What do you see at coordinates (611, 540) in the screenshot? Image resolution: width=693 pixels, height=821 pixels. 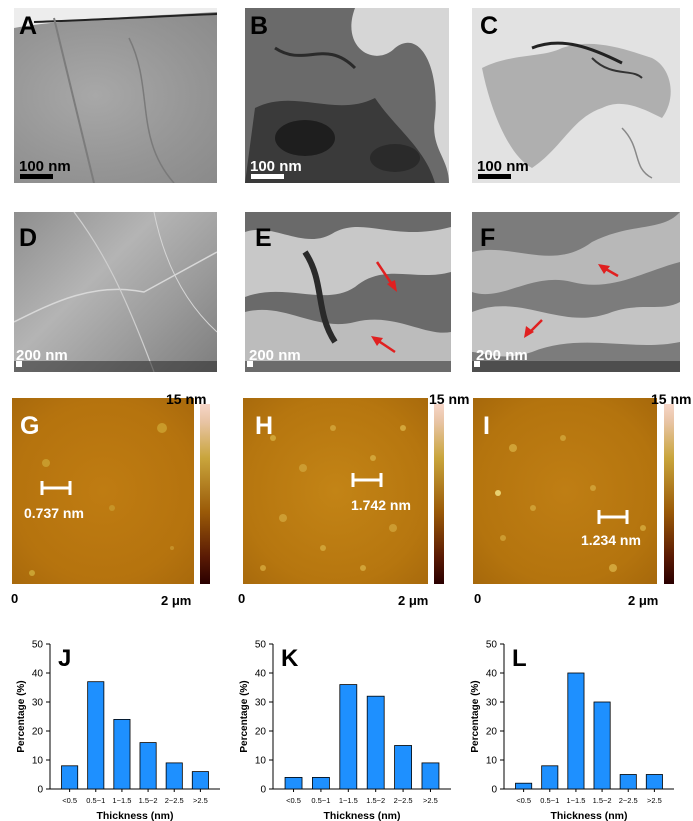 I see `thickness-measurement: 1.234 nm` at bounding box center [611, 540].